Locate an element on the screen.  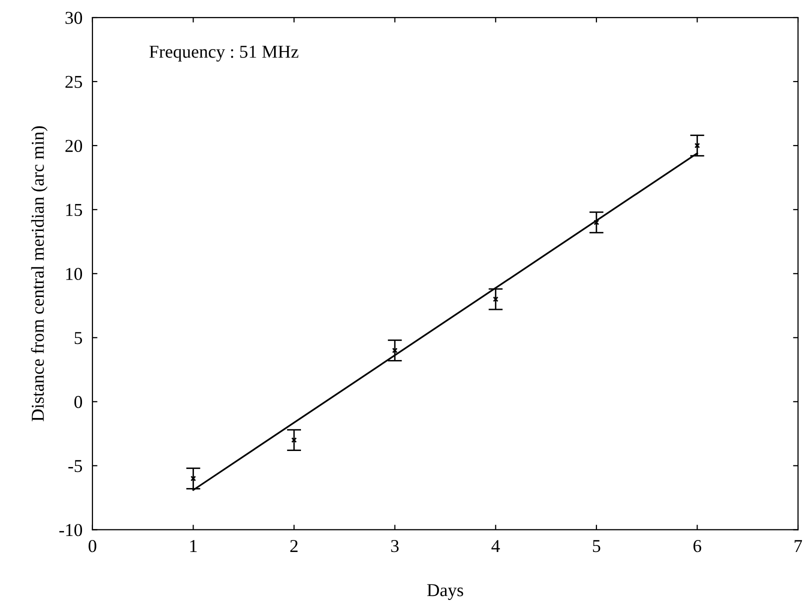
y-axis-title: Distance from central meridian (arc min) is located at coordinates (39, 274).